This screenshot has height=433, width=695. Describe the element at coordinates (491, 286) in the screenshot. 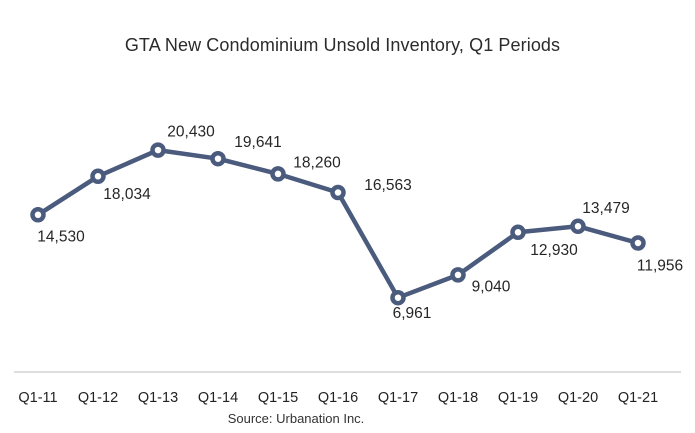

I see `data-point-label: 9,040` at that location.